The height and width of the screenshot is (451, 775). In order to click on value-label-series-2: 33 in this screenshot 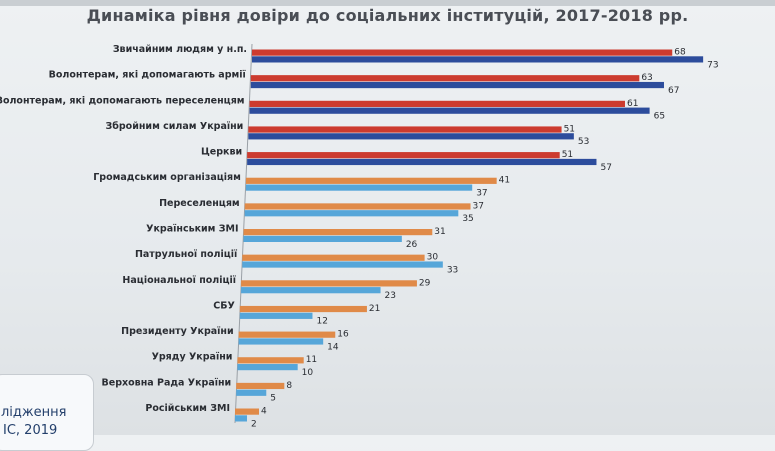, I will do `click(452, 270)`.